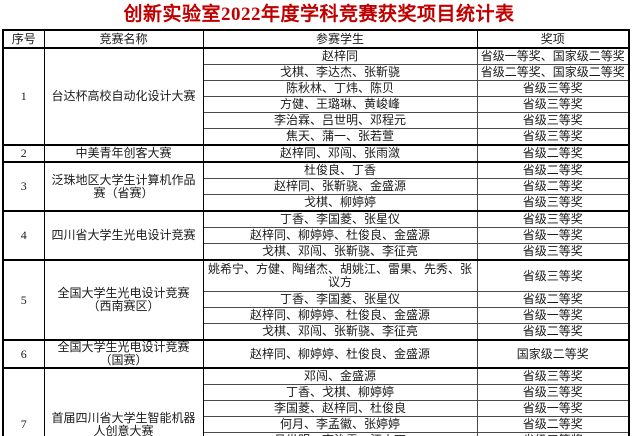 The height and width of the screenshot is (436, 638). Describe the element at coordinates (340, 39) in the screenshot. I see `col-header-students: 参赛学生` at that location.